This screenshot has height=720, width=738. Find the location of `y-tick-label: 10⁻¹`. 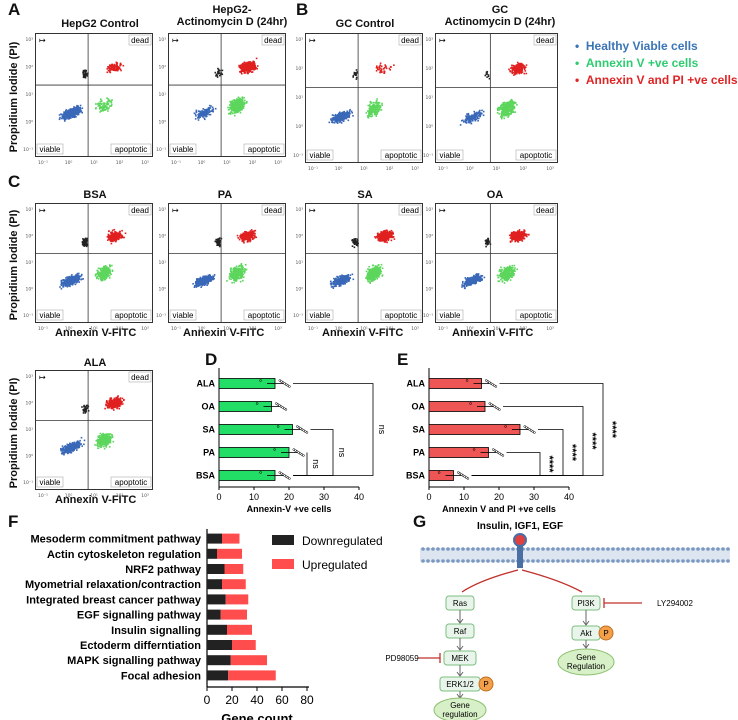

y-tick-label: 10⁻¹ is located at coordinates (428, 156).